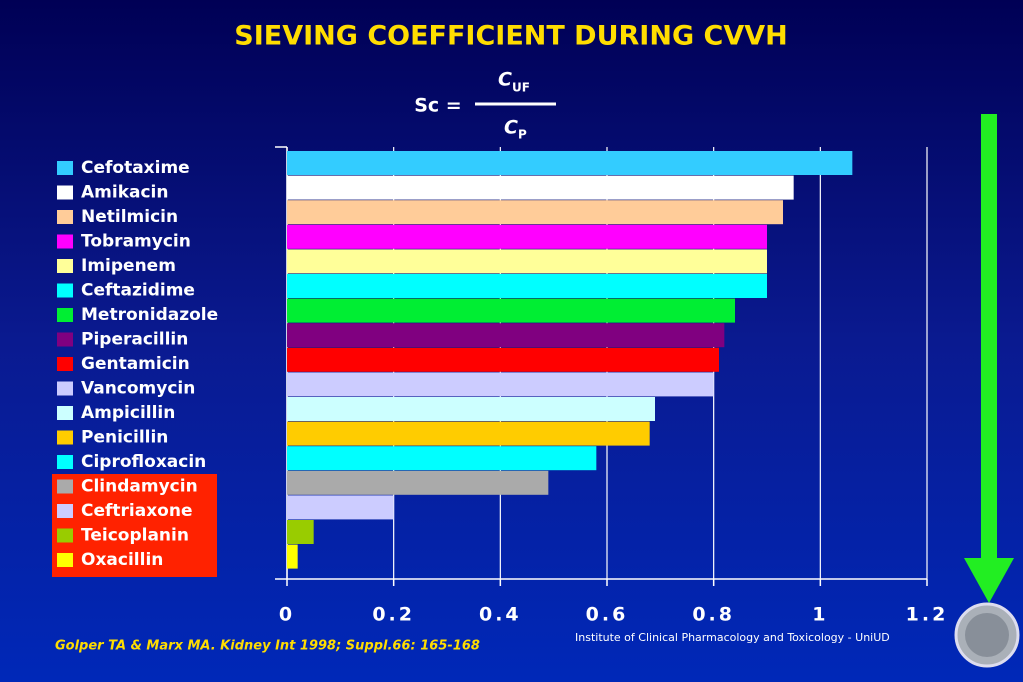 Image resolution: width=1023 pixels, height=682 pixels. Describe the element at coordinates (135, 536) in the screenshot. I see `legend-label: Teicoplanin` at that location.